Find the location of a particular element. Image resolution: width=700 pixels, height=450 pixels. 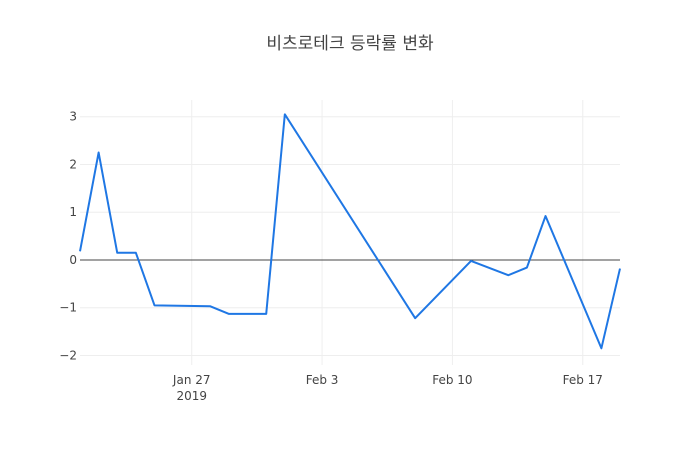

y-tick-label: 2 is located at coordinates (73, 164).